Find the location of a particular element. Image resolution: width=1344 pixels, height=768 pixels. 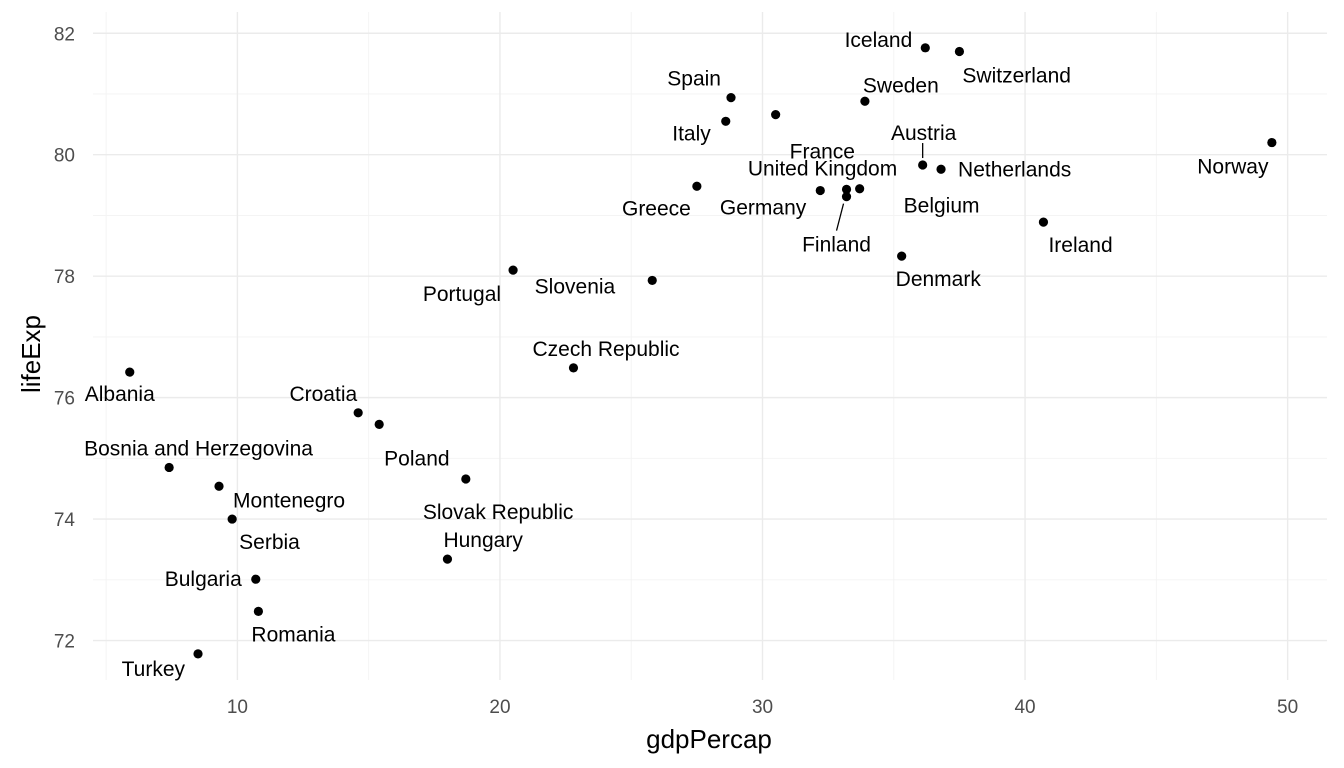

point-spain is located at coordinates (731, 98).